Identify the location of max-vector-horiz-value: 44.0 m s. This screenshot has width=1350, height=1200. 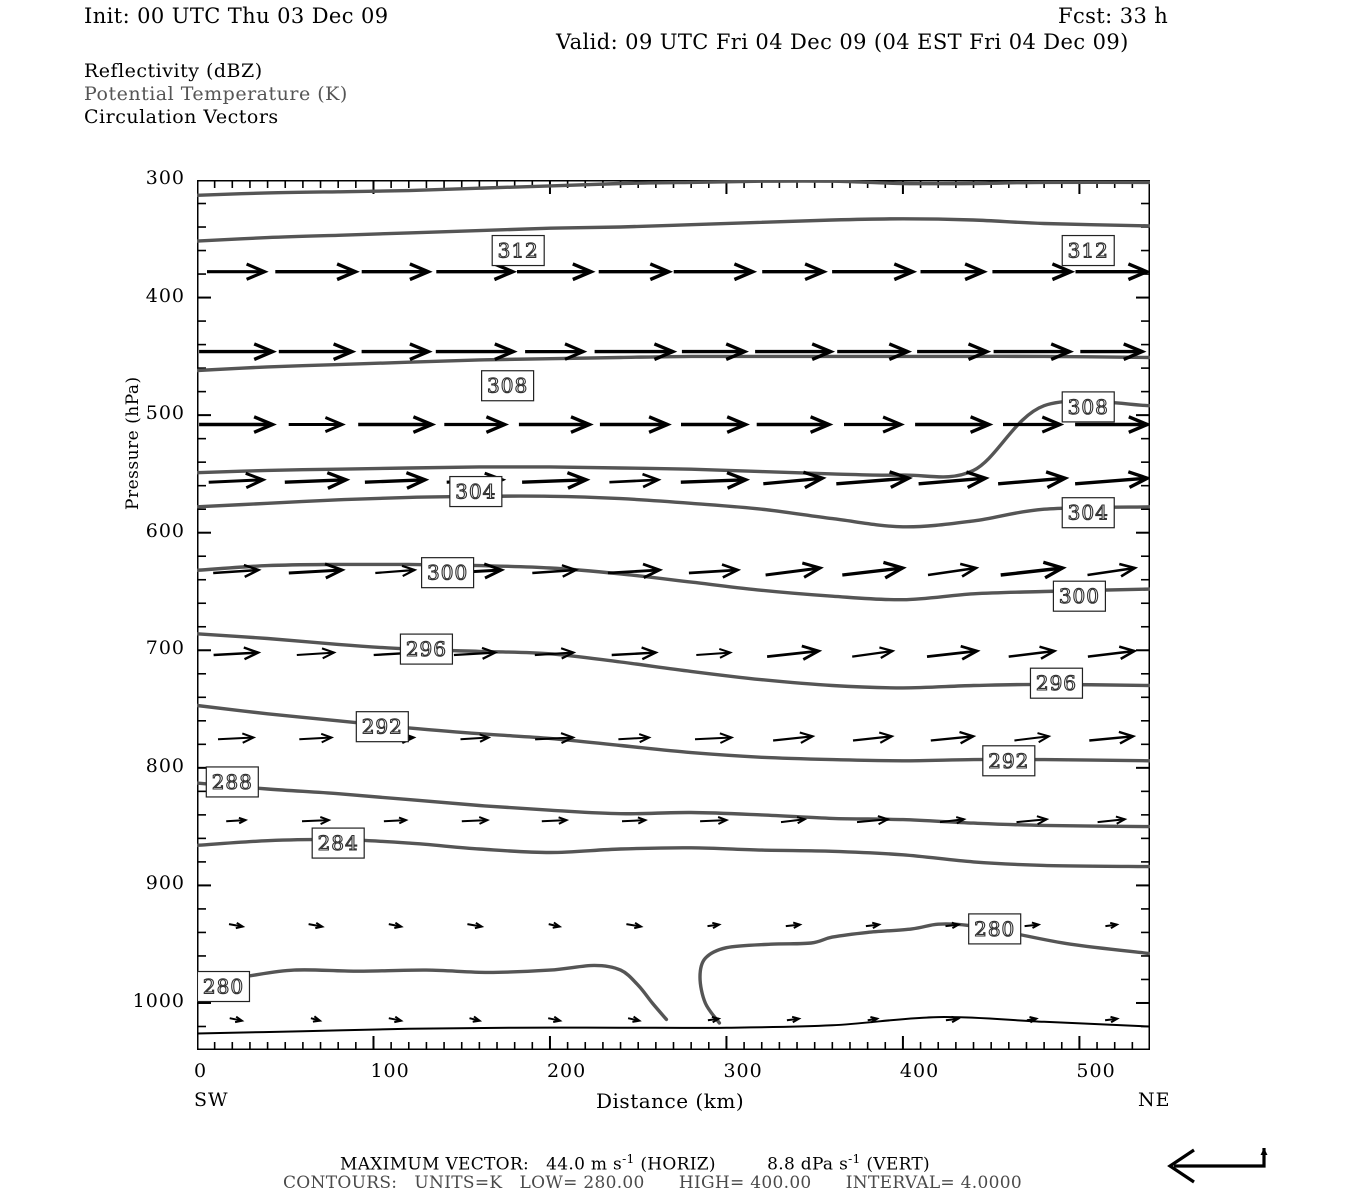
(584, 1164).